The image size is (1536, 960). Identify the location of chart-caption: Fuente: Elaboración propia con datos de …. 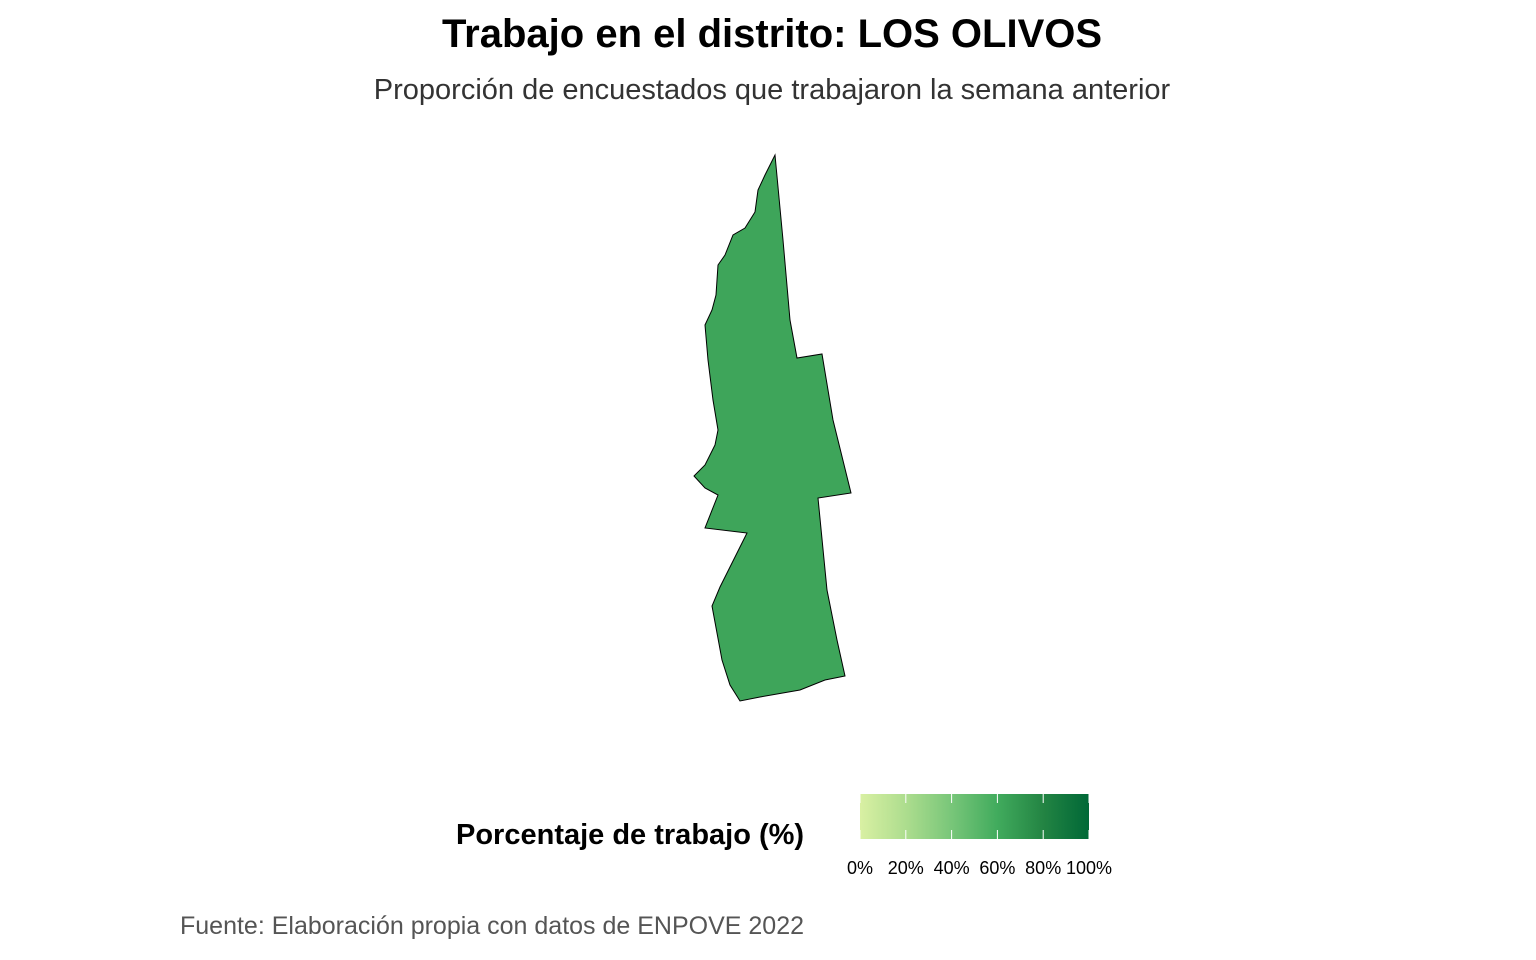
(492, 926).